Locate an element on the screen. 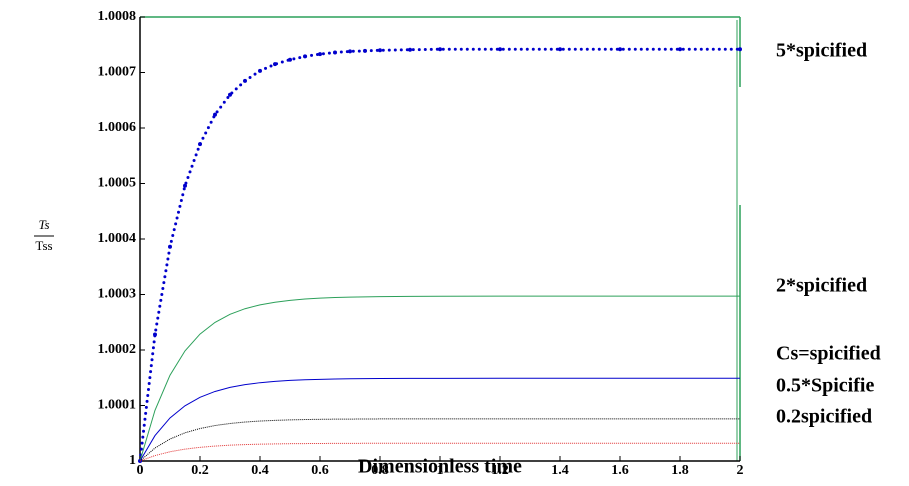  series-label: 0.2spicified is located at coordinates (824, 417).